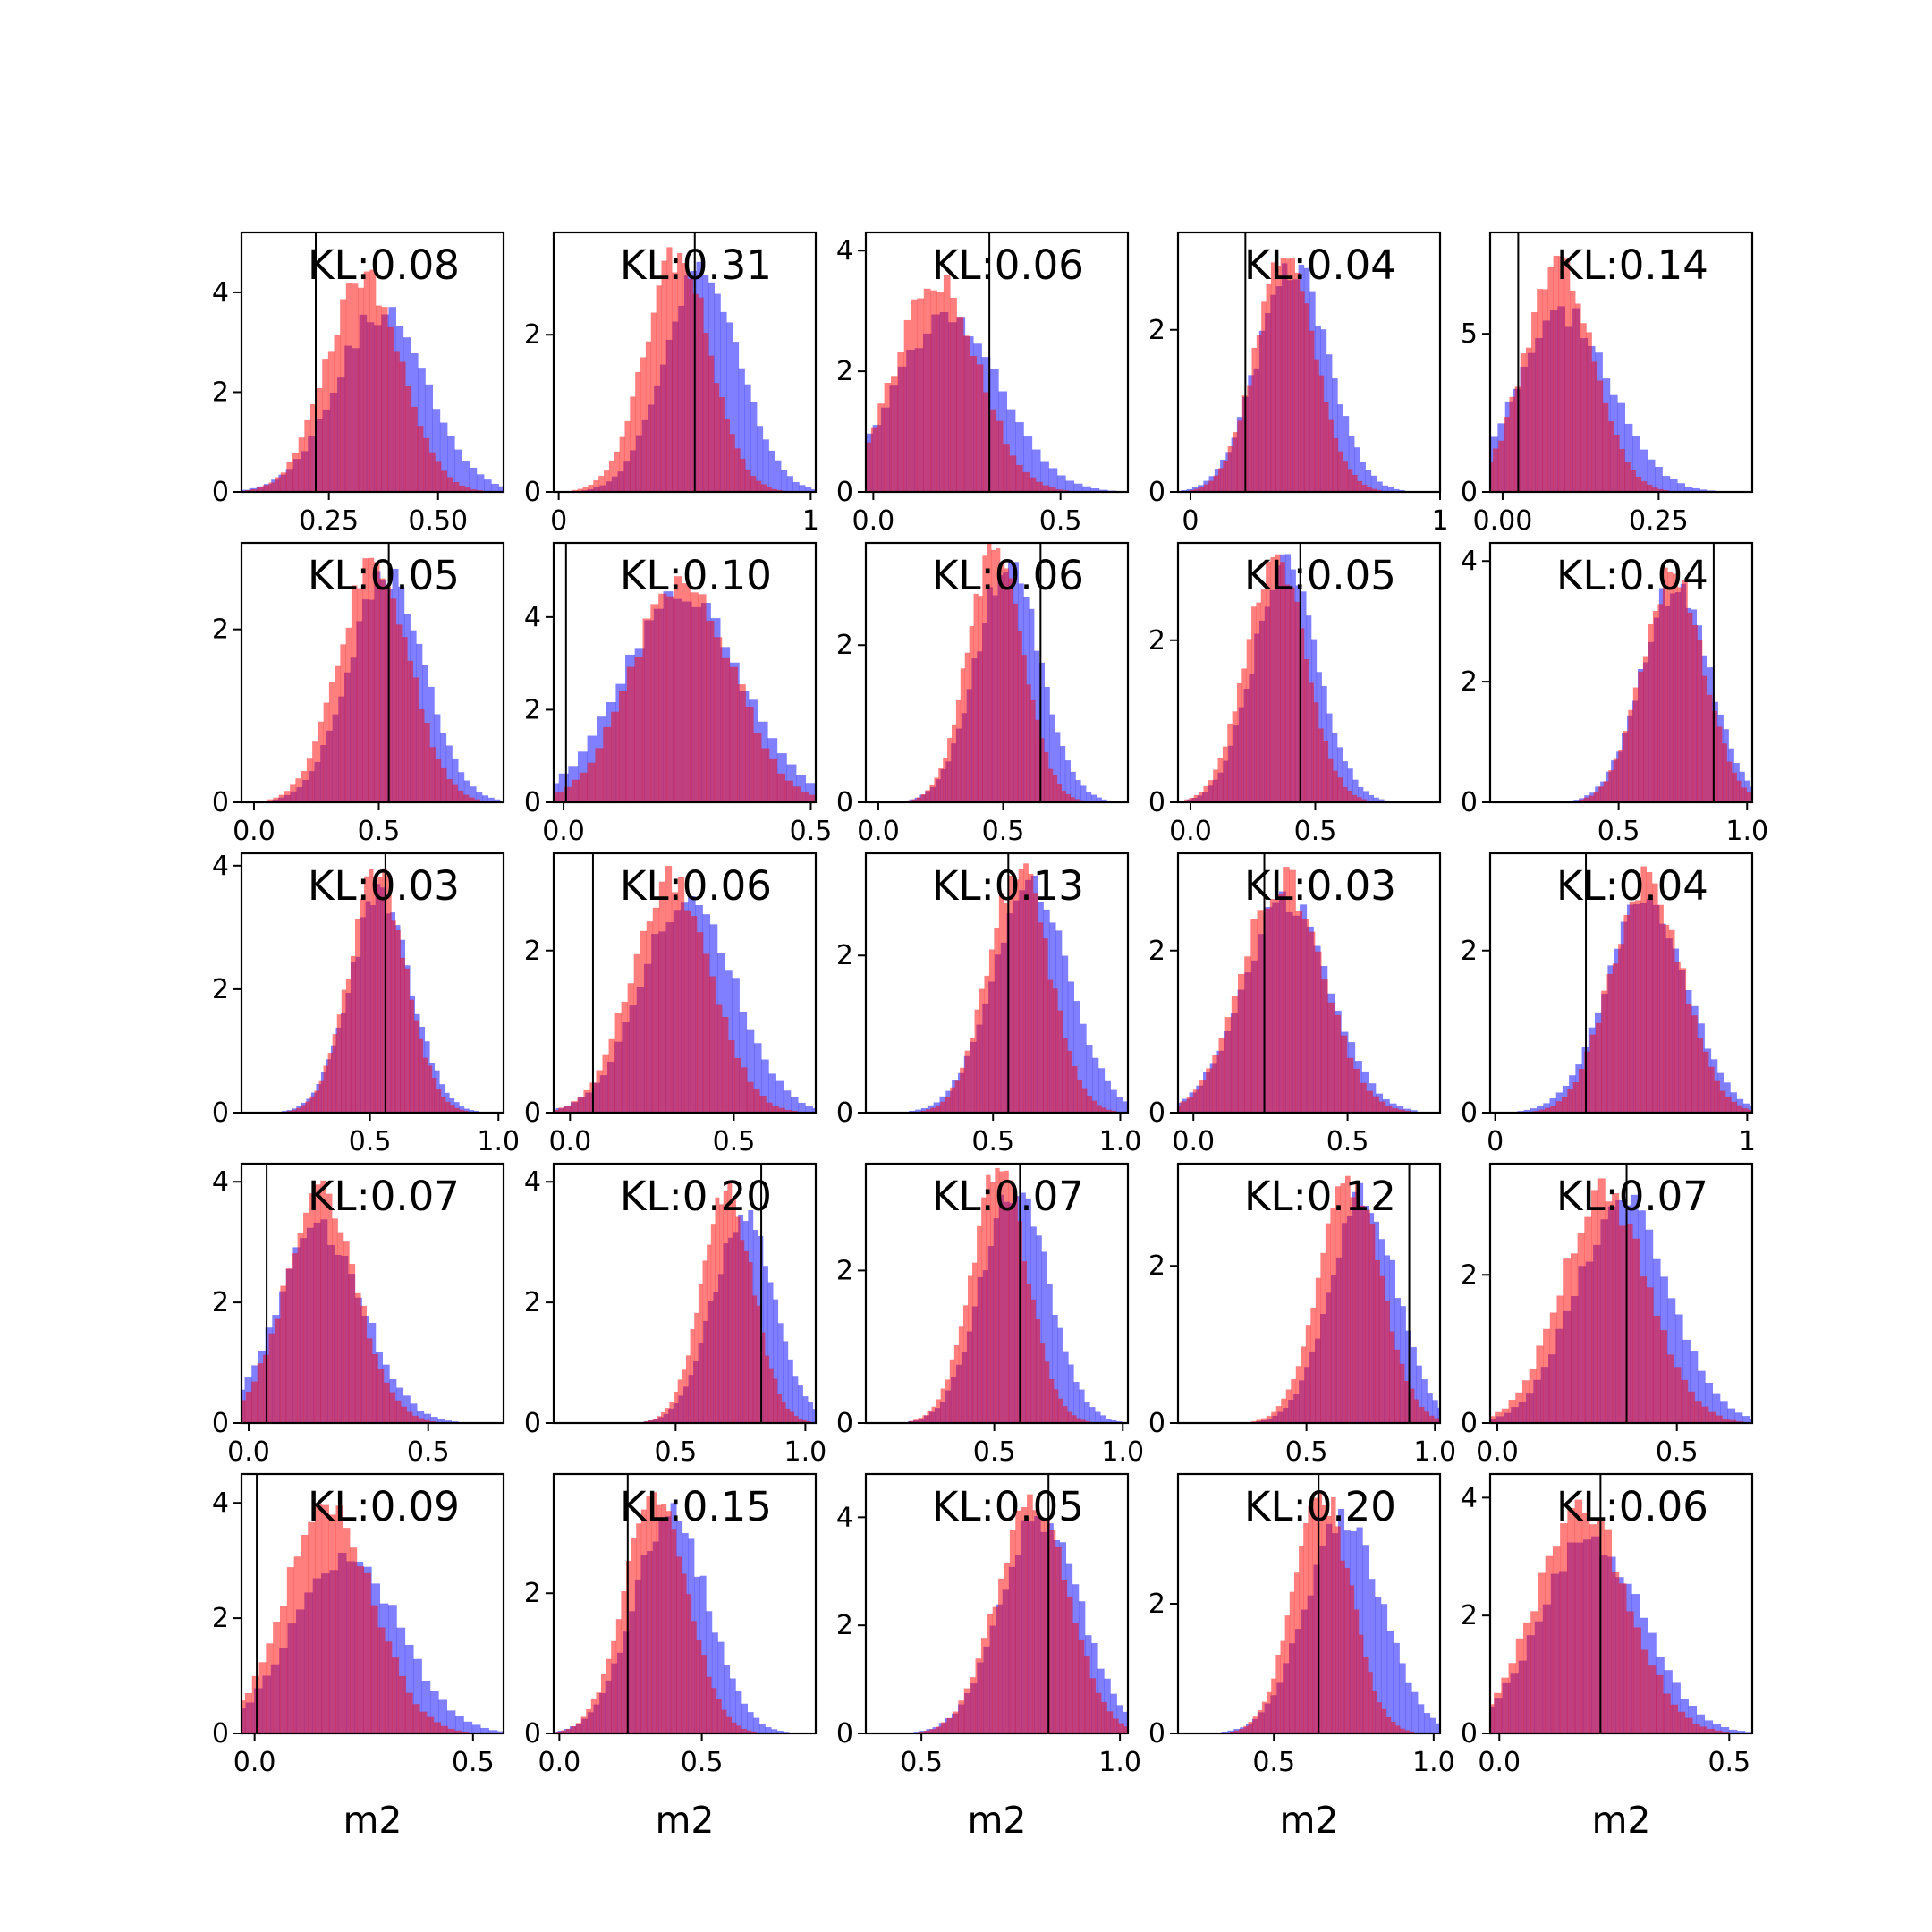 The width and height of the screenshot is (1932, 1932). I want to click on x-tick-label: 0.0, so click(254, 831).